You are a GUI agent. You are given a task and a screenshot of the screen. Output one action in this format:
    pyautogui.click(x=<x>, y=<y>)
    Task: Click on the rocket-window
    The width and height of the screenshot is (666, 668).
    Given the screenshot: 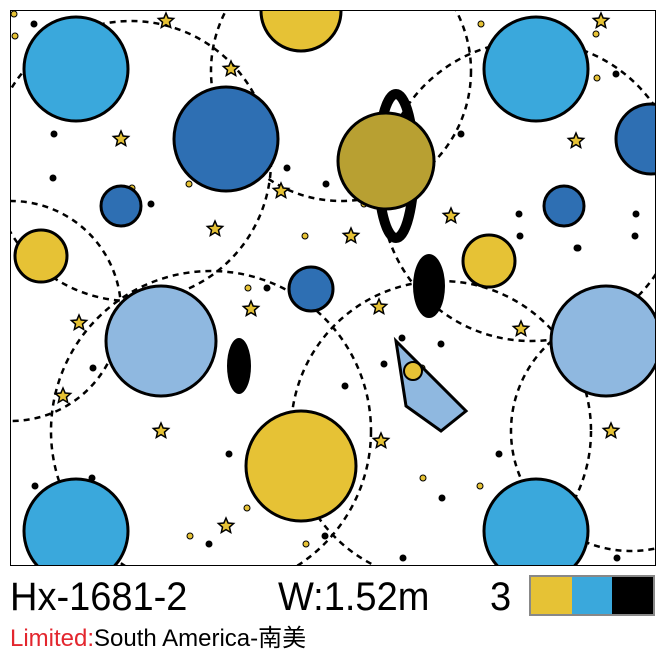 What is the action you would take?
    pyautogui.click(x=413, y=371)
    